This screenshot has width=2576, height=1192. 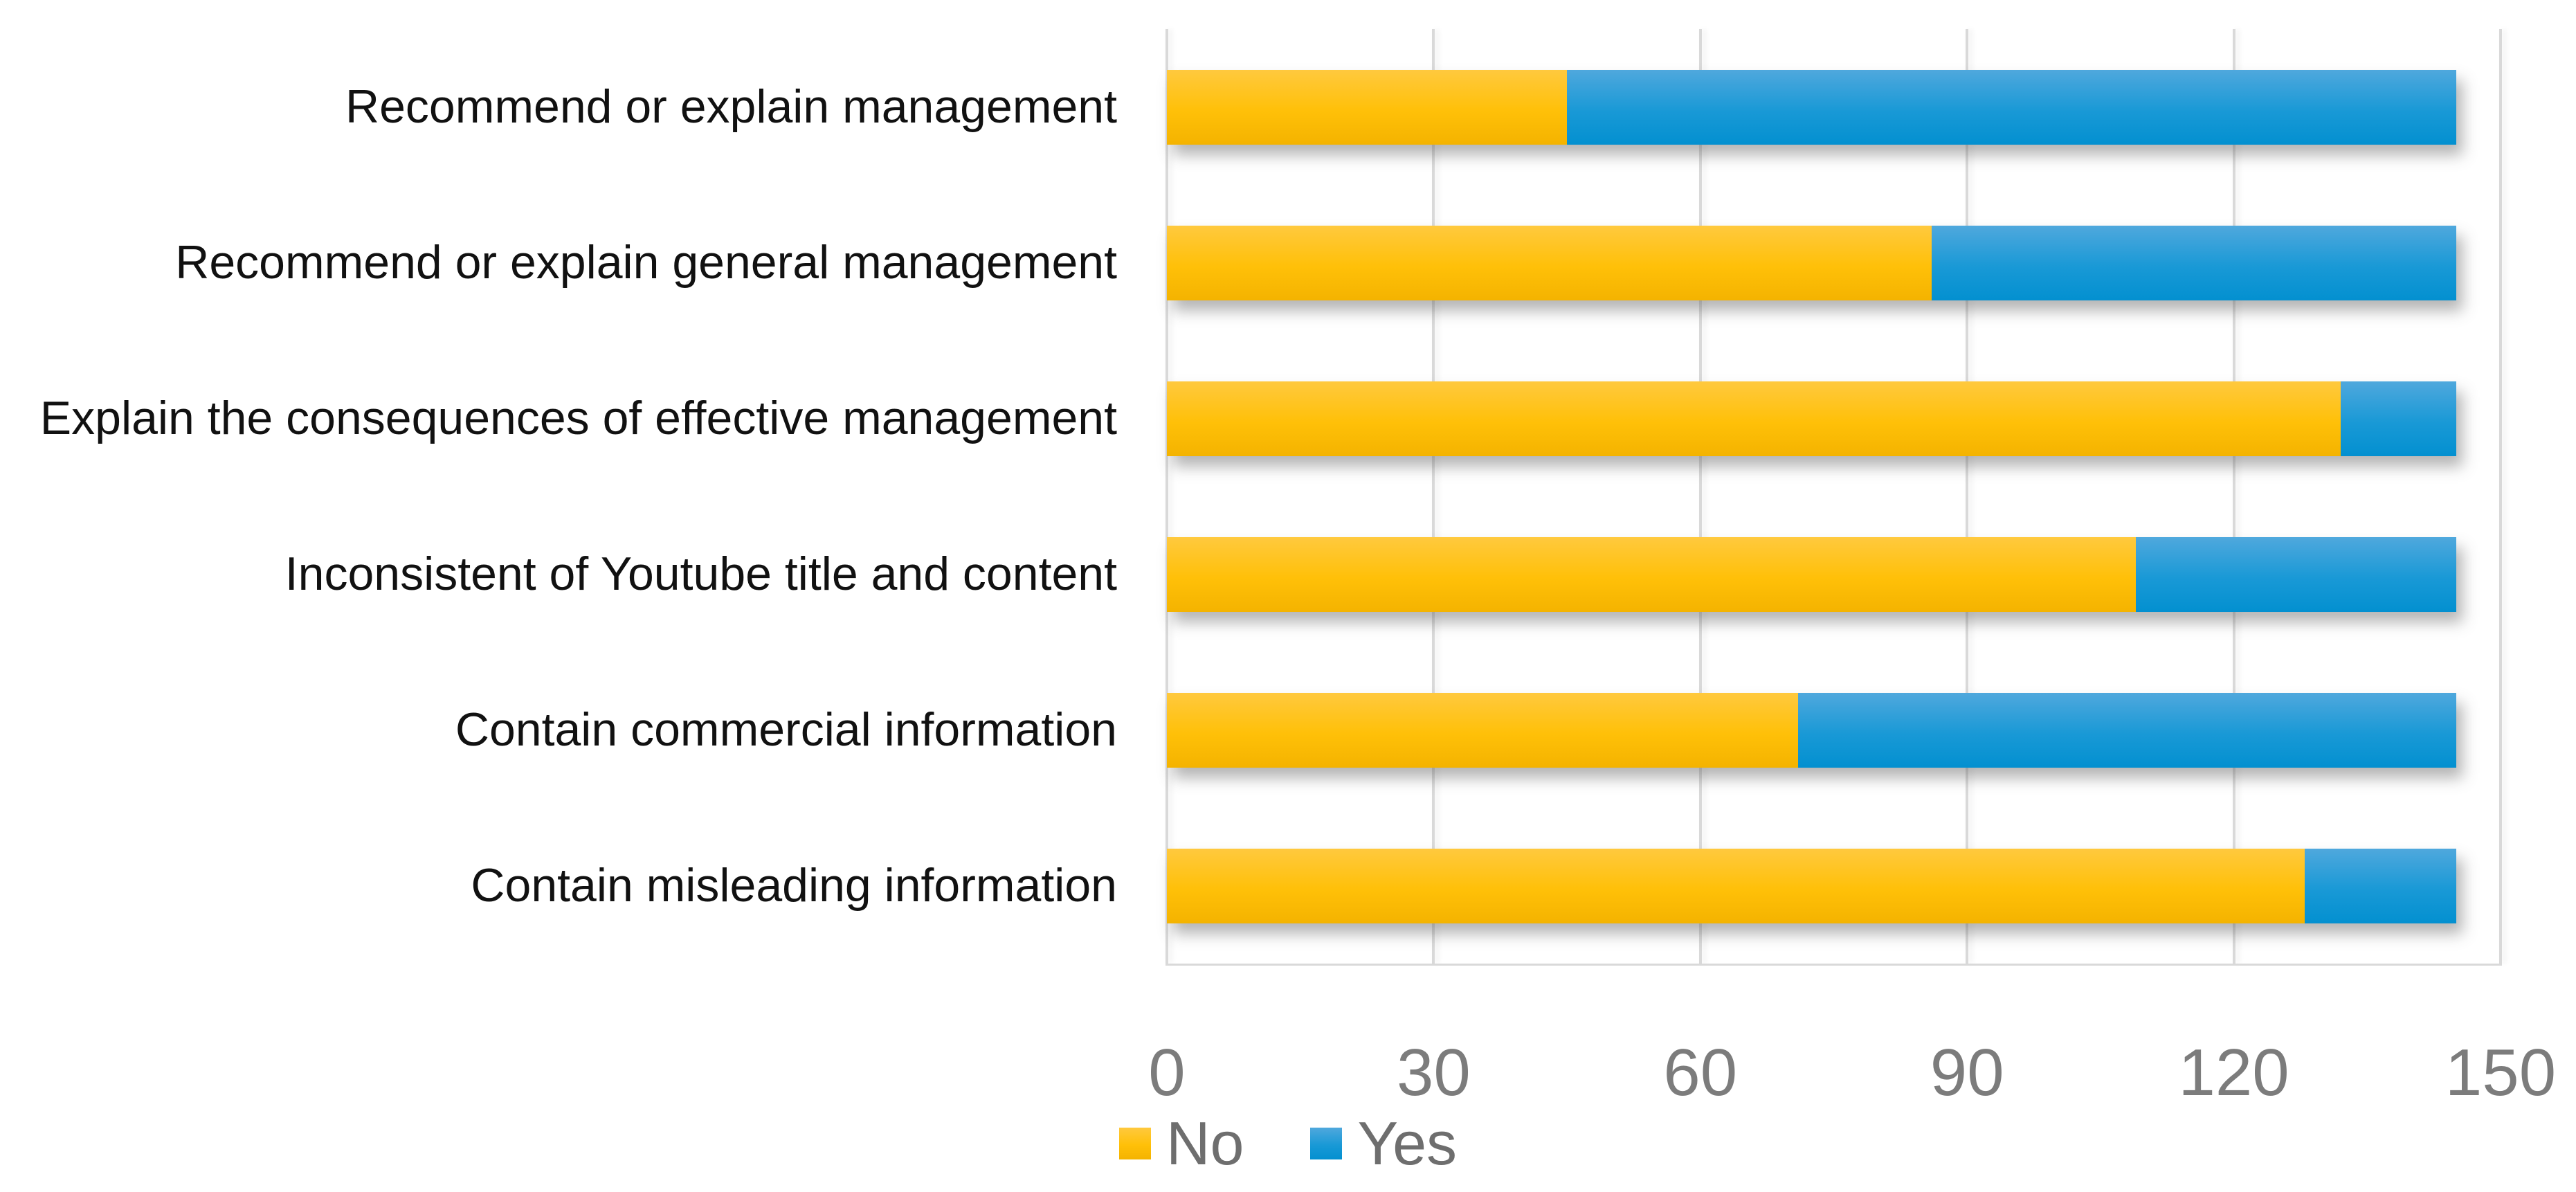 I want to click on legend-swatch-no, so click(x=1134, y=1143).